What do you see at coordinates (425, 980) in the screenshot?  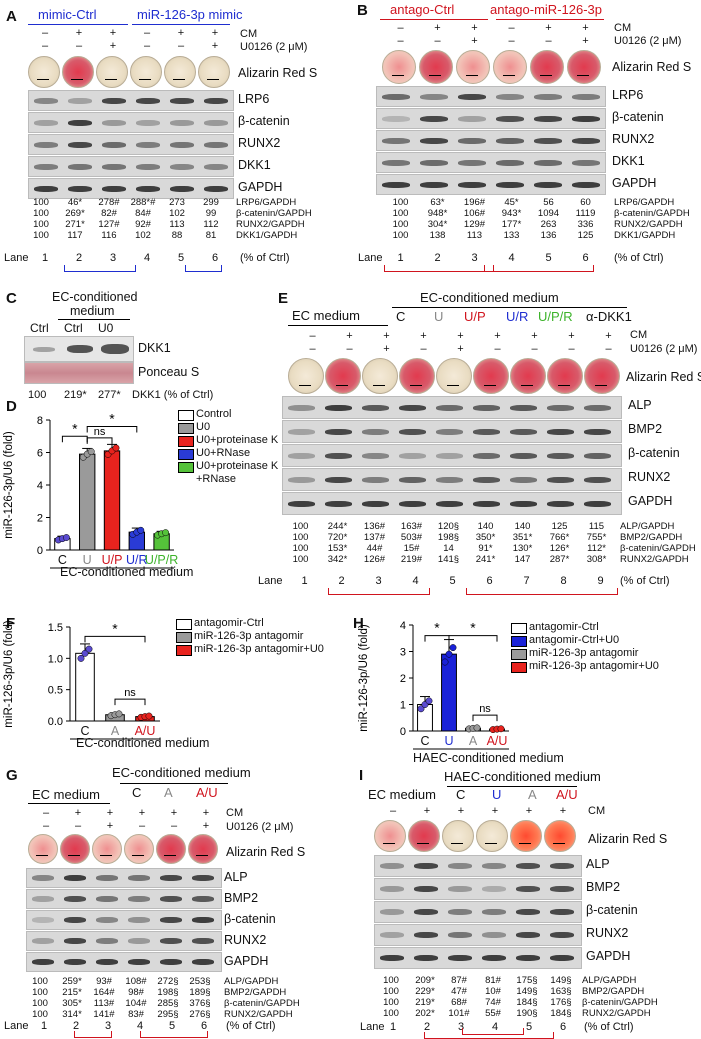 I see `quant-val: 209*` at bounding box center [425, 980].